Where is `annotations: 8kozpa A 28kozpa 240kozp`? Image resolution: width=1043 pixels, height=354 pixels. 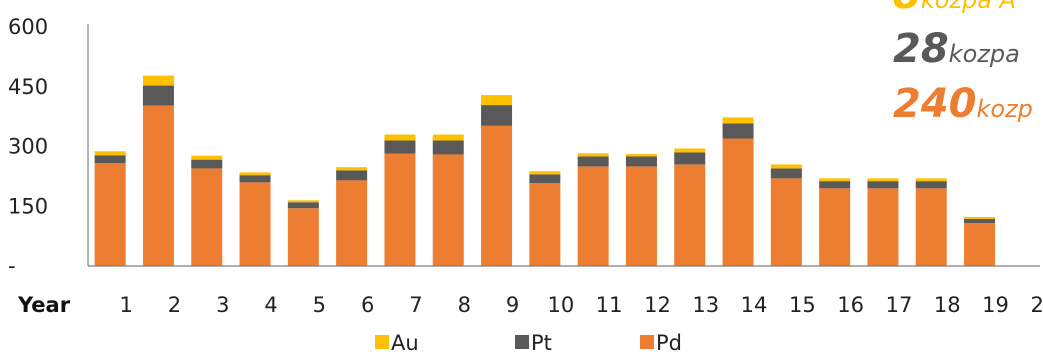 annotations: 8kozpa A 28kozpa 240kozp is located at coordinates (963, 63).